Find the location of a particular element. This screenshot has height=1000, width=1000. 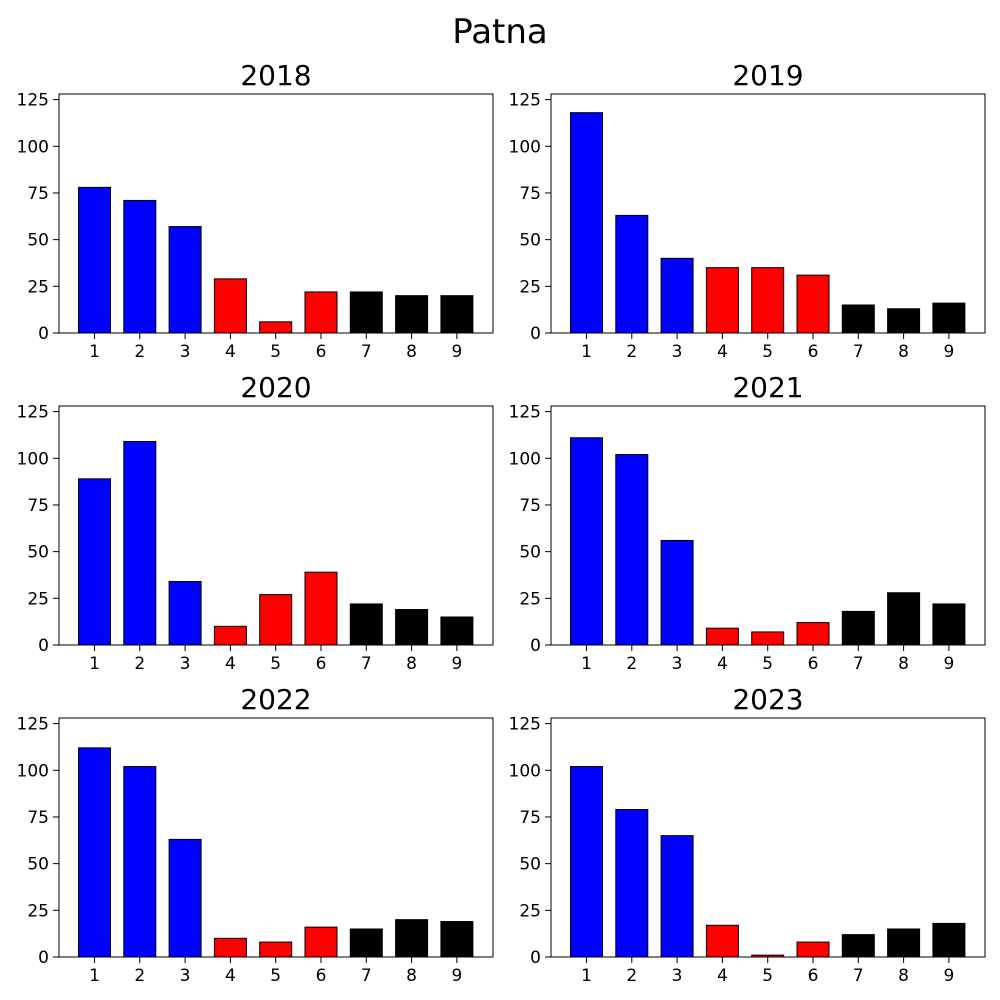

chart-panel-2020: 2020 0 25 50 75 100 125 1 2 3 4 5 6 7 8 9 is located at coordinates (255, 522).